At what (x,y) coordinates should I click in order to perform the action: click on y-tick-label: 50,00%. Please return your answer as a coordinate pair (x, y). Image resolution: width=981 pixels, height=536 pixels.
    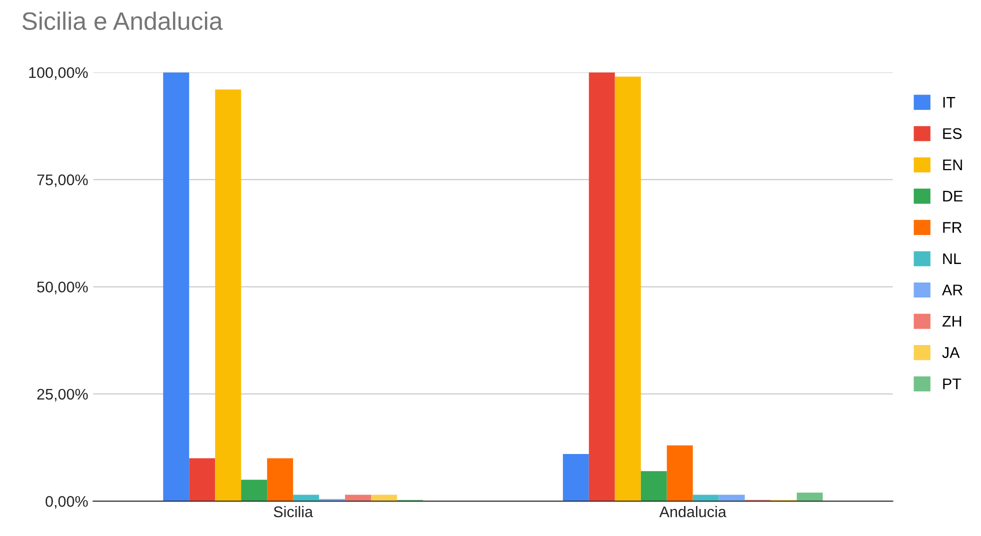
    Looking at the image, I should click on (62, 288).